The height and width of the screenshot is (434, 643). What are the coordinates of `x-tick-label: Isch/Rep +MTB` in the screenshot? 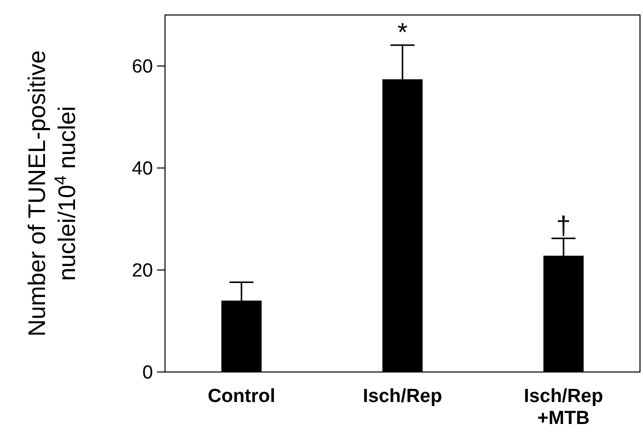 It's located at (564, 407).